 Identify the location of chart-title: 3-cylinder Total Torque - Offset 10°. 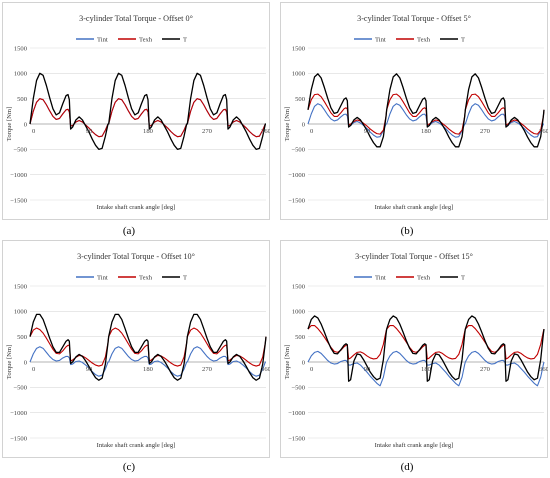
(136, 256).